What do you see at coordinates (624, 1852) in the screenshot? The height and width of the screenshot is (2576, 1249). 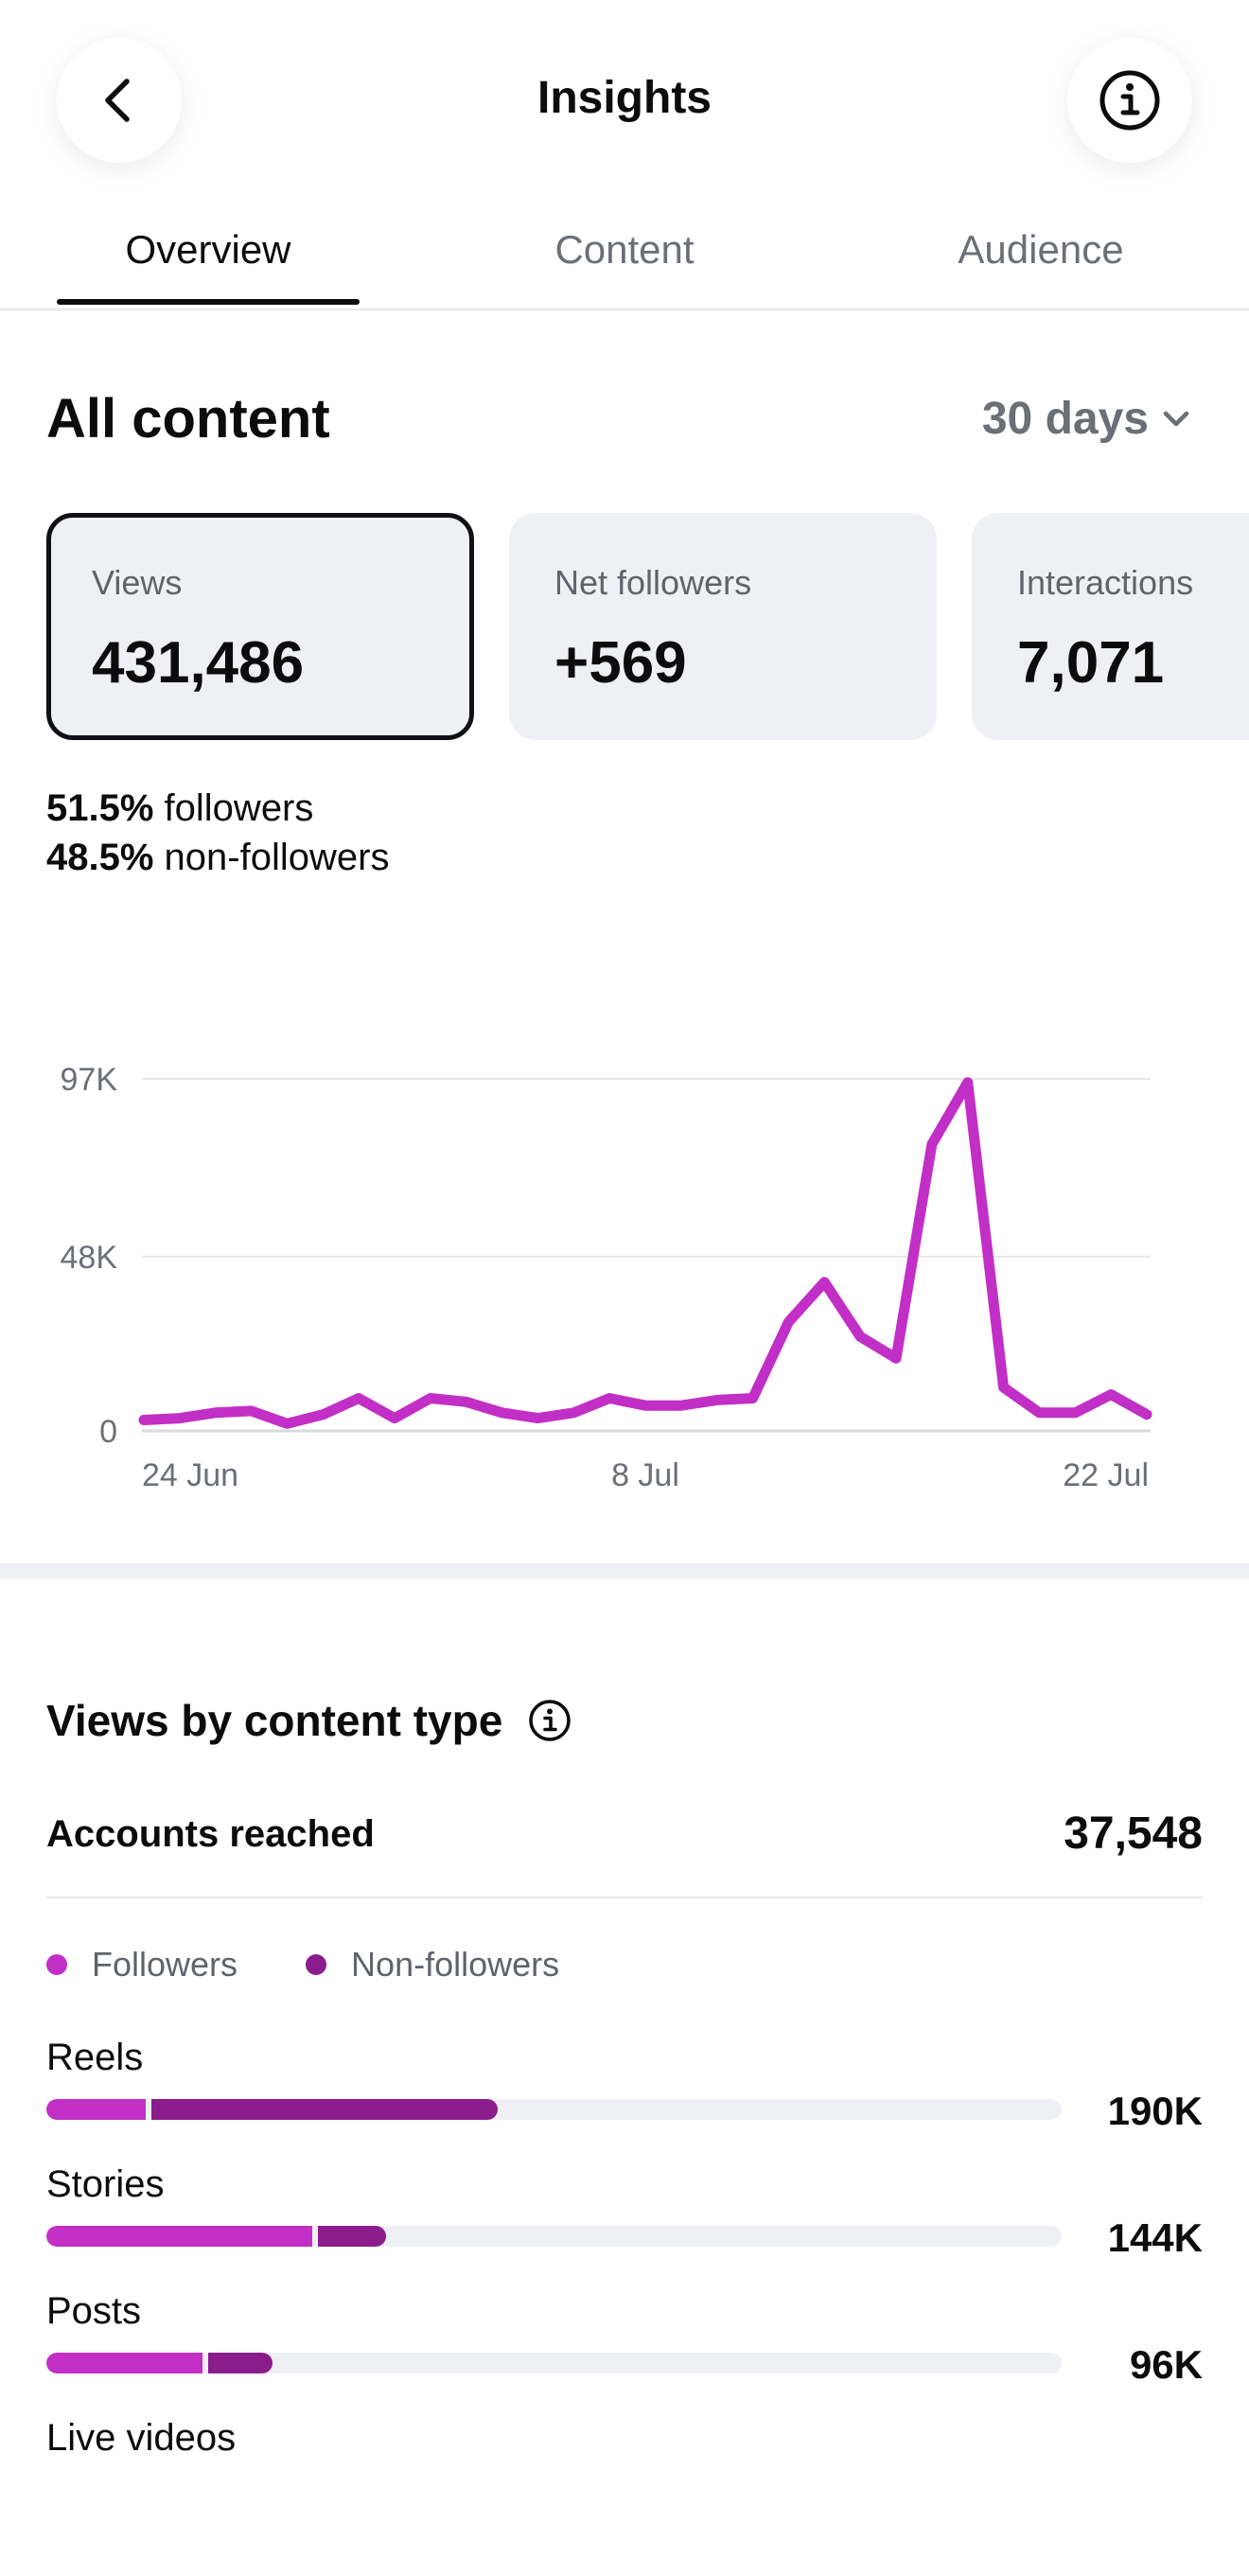 I see `accounts-reached-row: Accounts reached 37,548` at bounding box center [624, 1852].